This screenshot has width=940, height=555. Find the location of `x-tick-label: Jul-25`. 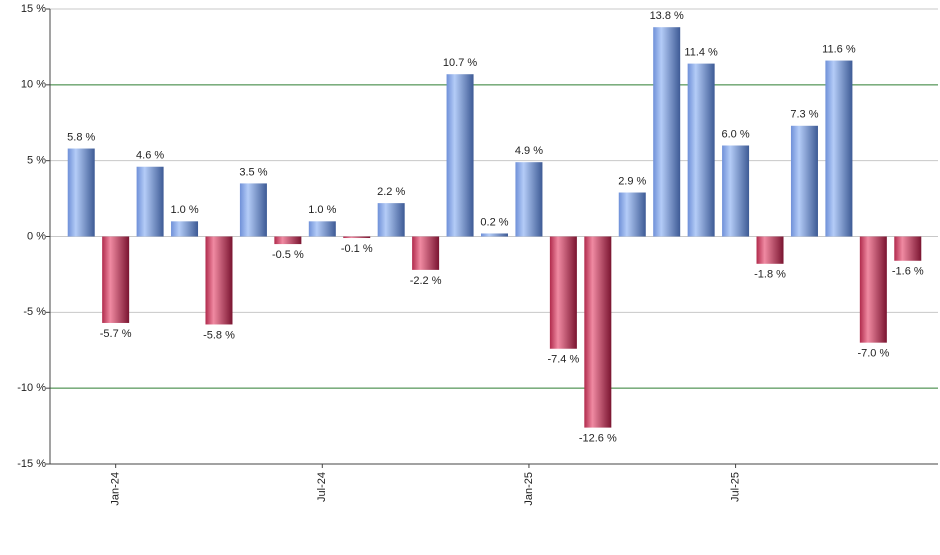

x-tick-label: Jul-25 is located at coordinates (735, 487).